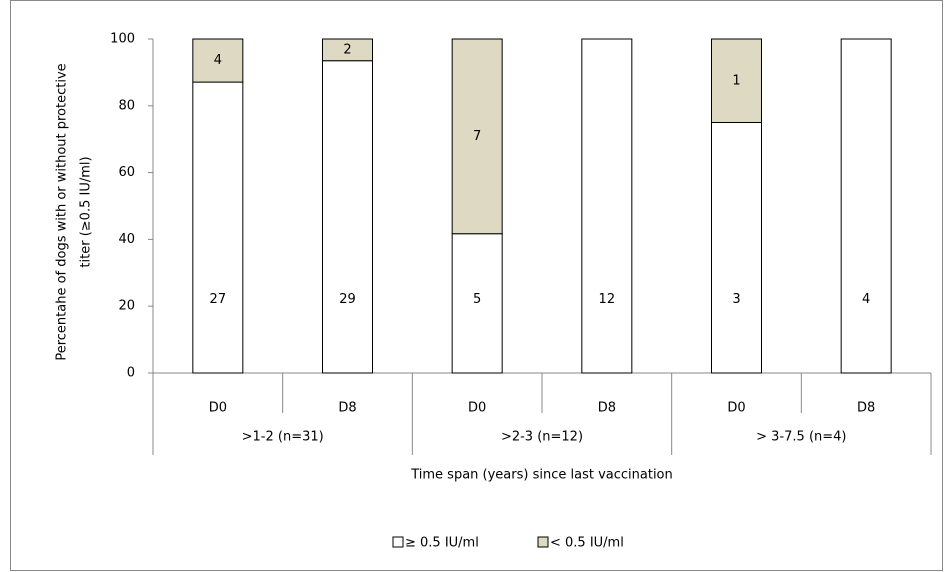  Describe the element at coordinates (587, 543) in the screenshot. I see `legend-label: < 0.5 IU/ml` at that location.